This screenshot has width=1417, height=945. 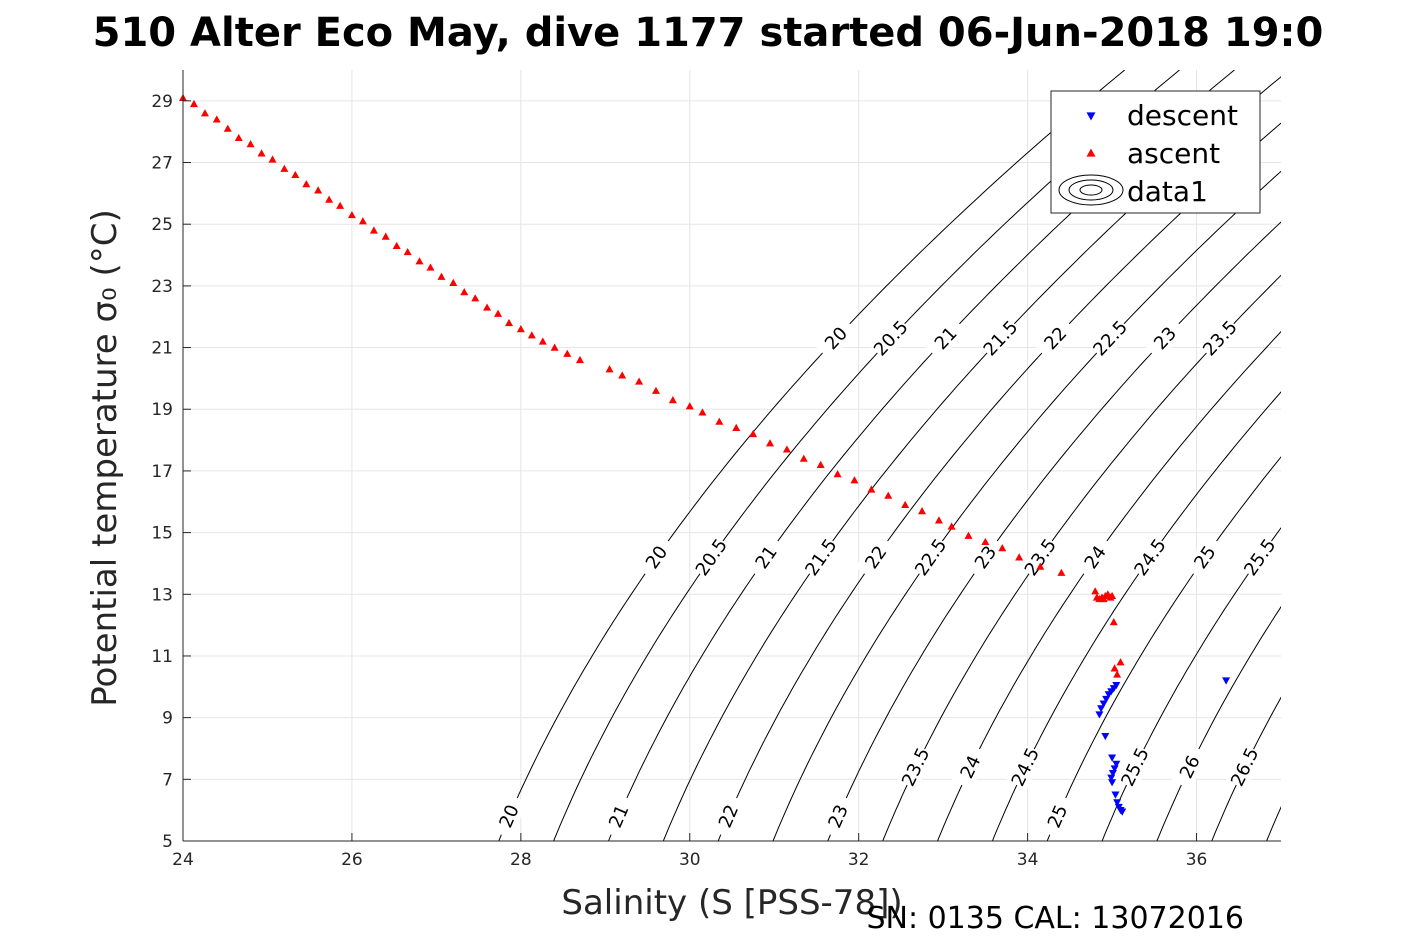 I want to click on x-tick-label: 32, so click(x=859, y=860).